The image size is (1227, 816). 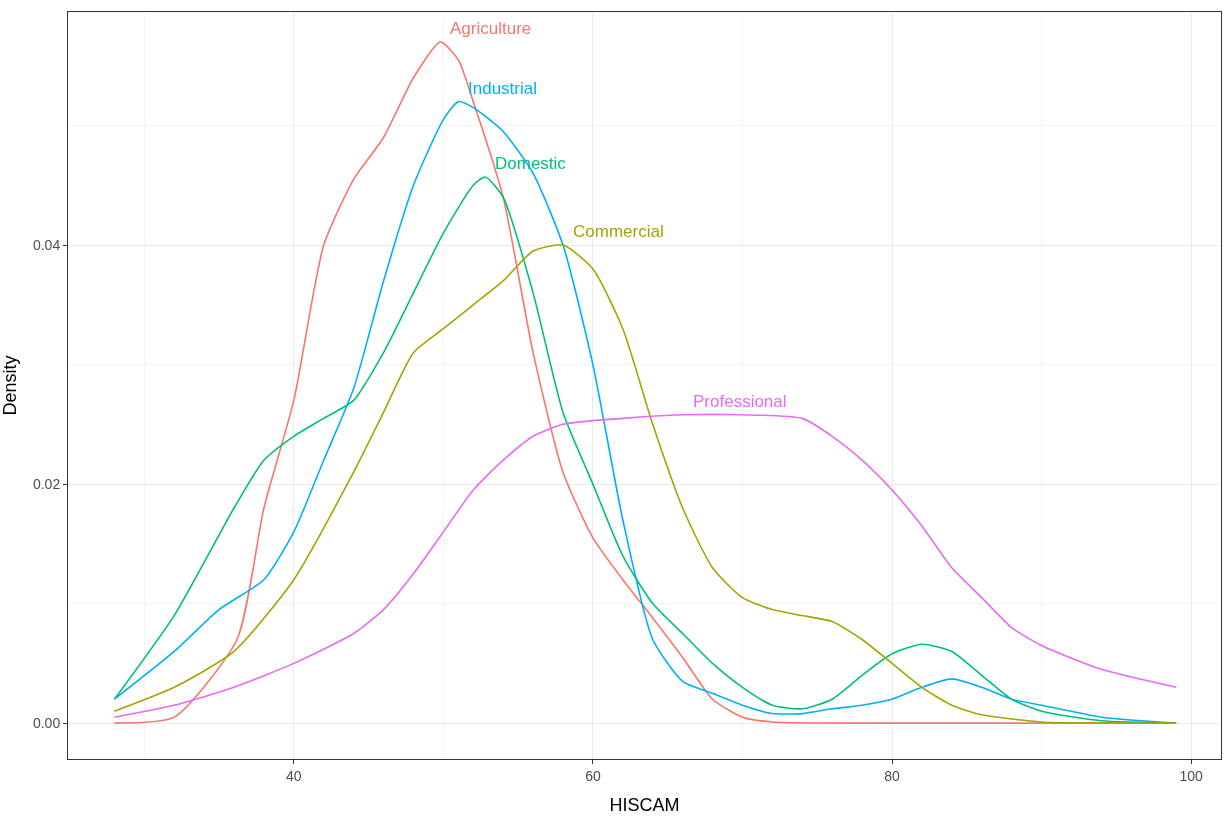 What do you see at coordinates (740, 401) in the screenshot?
I see `series-label: Professional` at bounding box center [740, 401].